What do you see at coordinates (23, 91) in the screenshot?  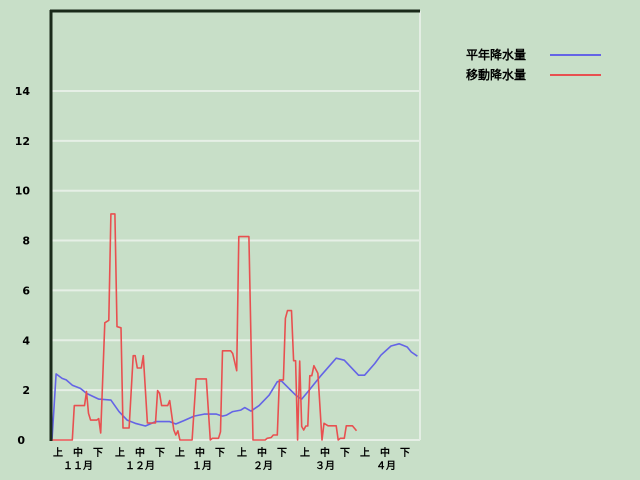 I see `y-tick-label: 14` at bounding box center [23, 91].